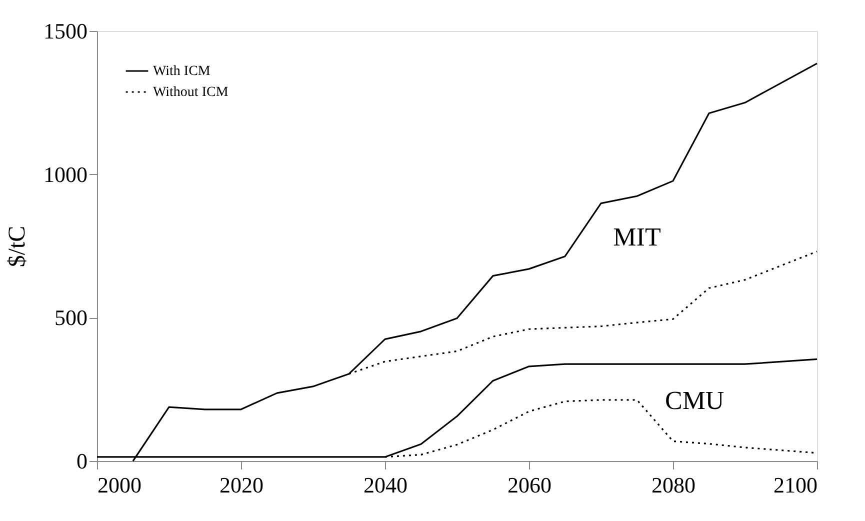 The width and height of the screenshot is (865, 521). What do you see at coordinates (66, 174) in the screenshot?
I see `y-tick-label: 1000` at bounding box center [66, 174].